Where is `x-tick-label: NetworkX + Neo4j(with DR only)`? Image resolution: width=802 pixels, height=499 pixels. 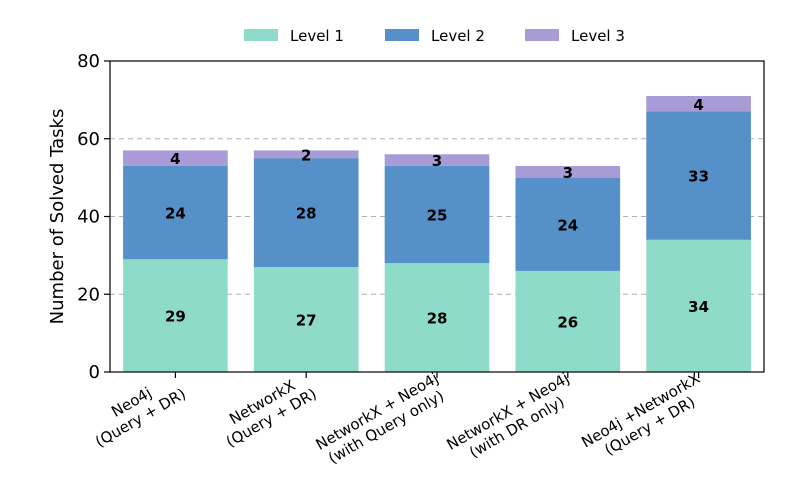 x-tick-label: NetworkX + Neo4j(with DR only) is located at coordinates (507, 415).